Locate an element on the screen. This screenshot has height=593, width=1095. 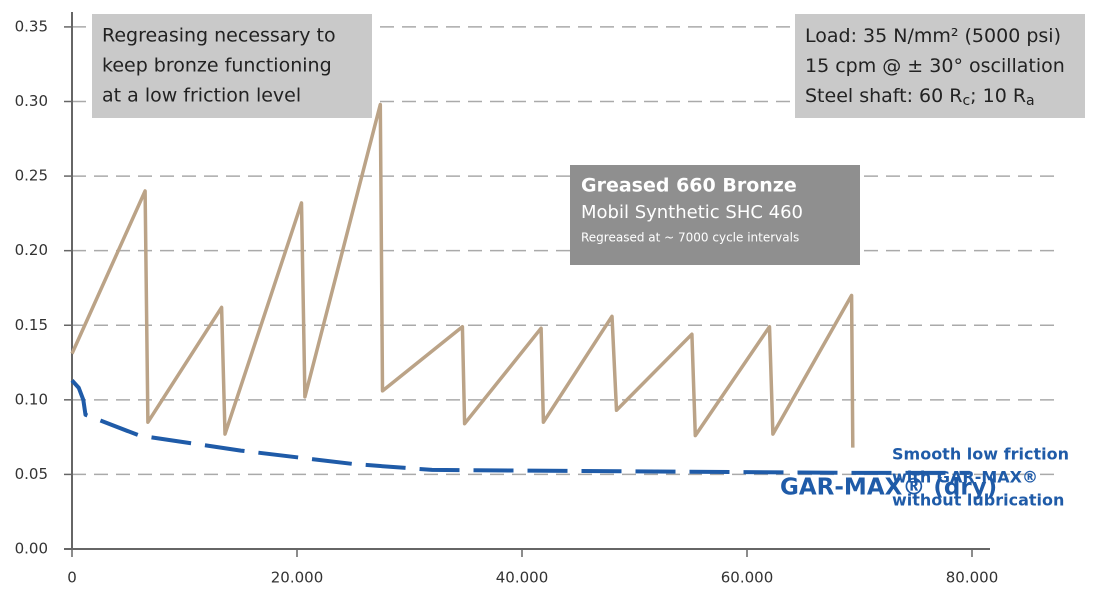
x-tick-label: 20.000 is located at coordinates (297, 578).